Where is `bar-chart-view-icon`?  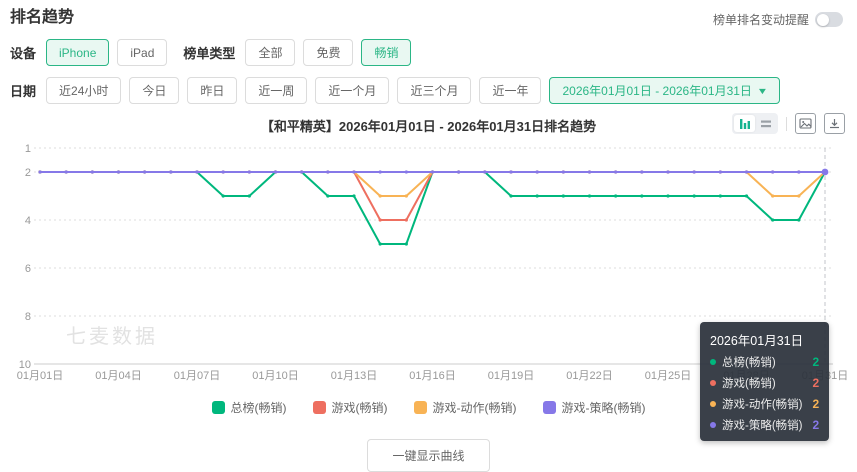 bar-chart-view-icon is located at coordinates (744, 123).